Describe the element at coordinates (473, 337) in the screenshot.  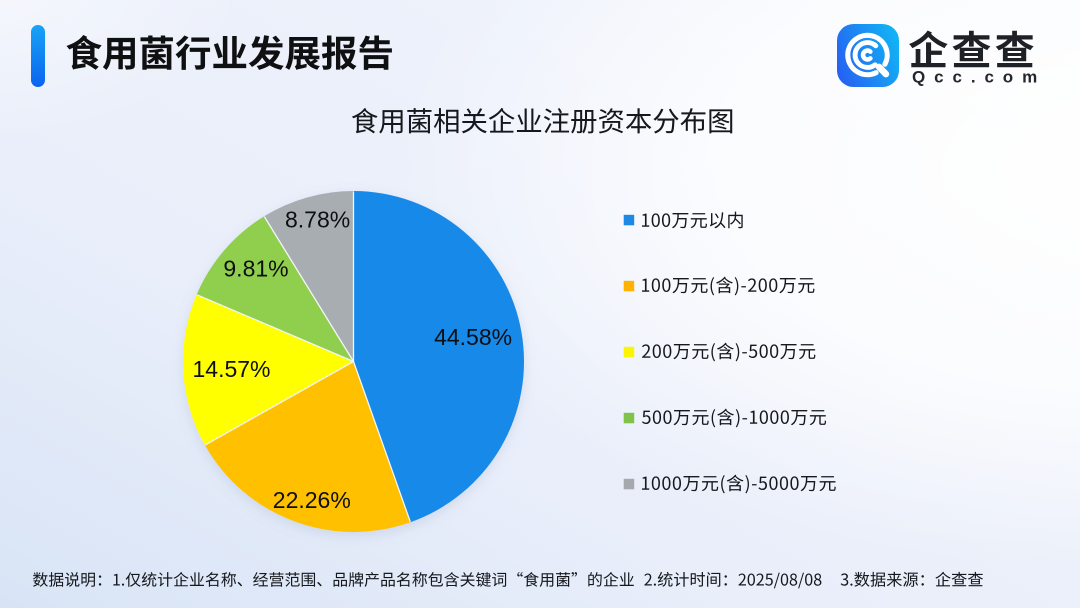
I see `svg-text: 44.58%` at that location.